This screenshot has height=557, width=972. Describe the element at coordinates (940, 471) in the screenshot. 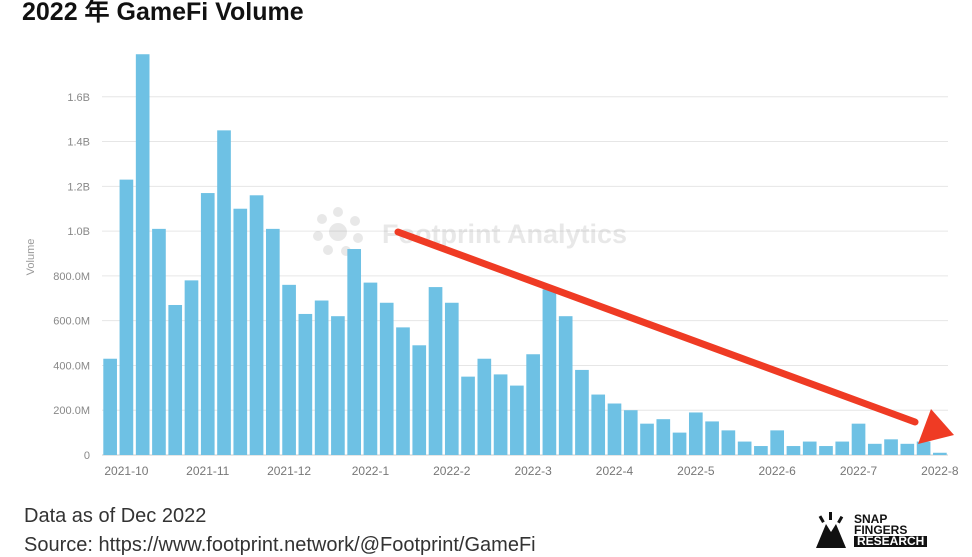

I see `x-tick-label: 2022-8` at that location.